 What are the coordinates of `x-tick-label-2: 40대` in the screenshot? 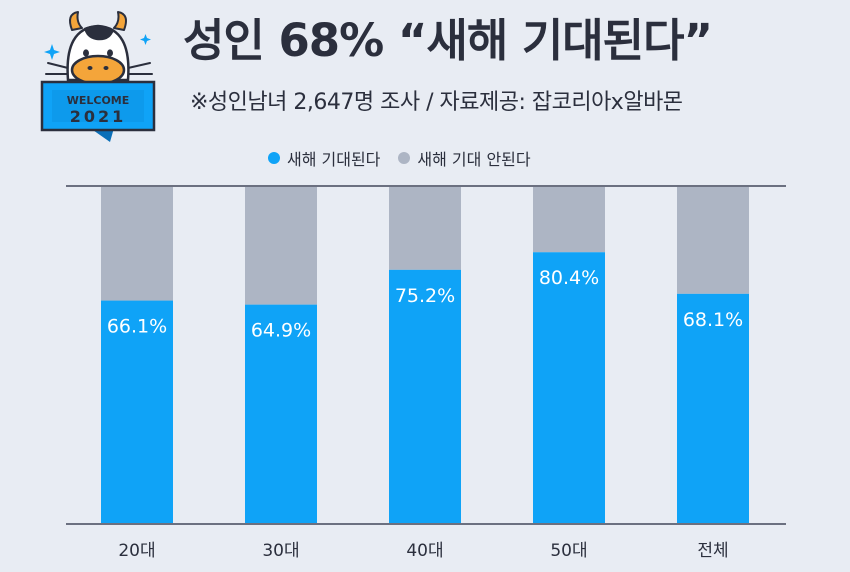 It's located at (424, 551).